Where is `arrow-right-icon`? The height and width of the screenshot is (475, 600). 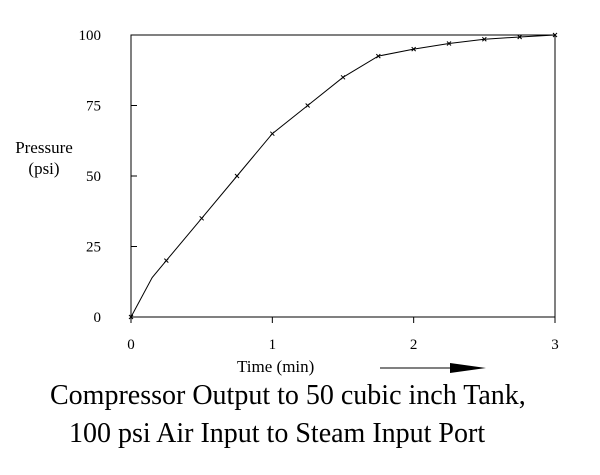
arrow-right-icon is located at coordinates (433, 368).